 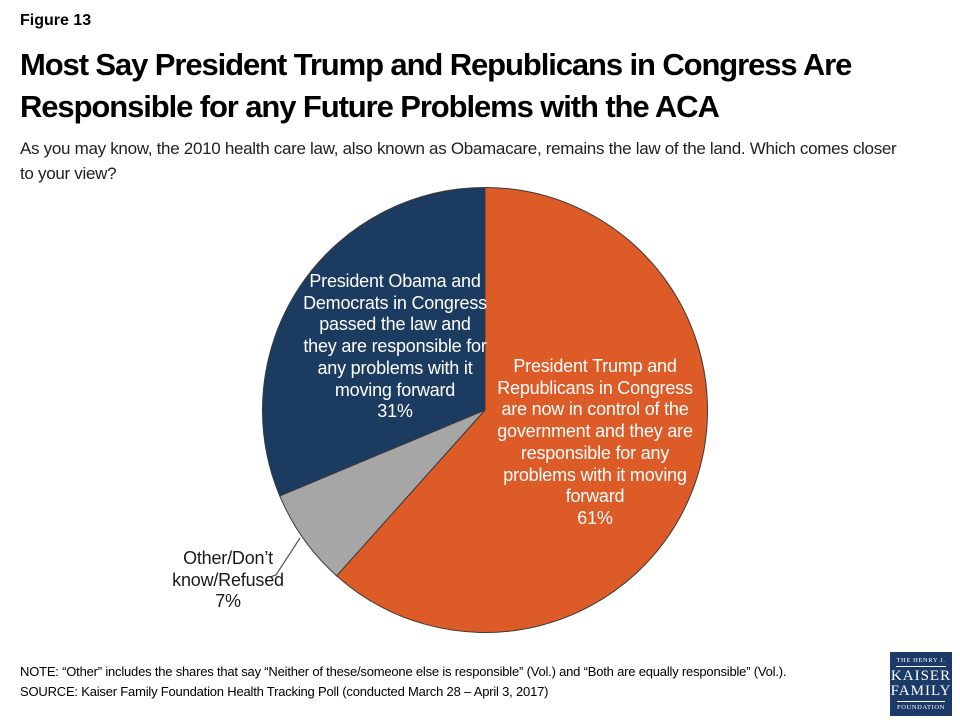 I want to click on logo-line-kaiser: KAISER, so click(x=921, y=676).